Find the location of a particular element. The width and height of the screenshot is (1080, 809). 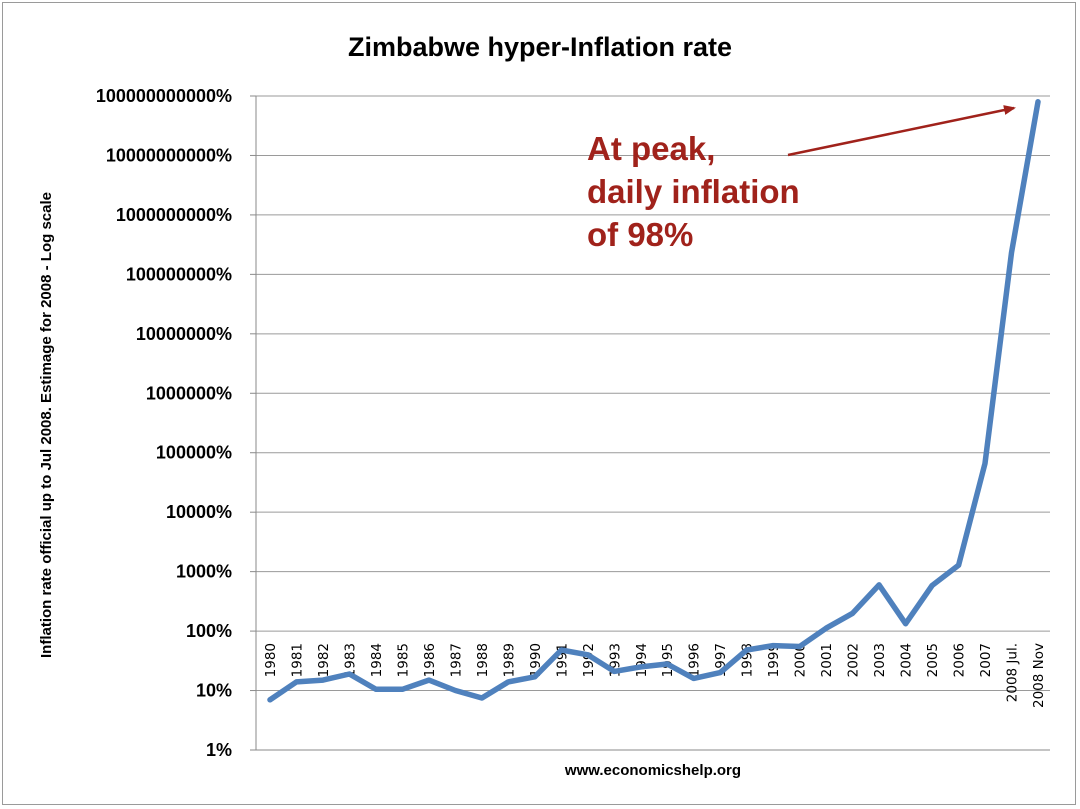

x-tick-label: 2002 is located at coordinates (854, 660).